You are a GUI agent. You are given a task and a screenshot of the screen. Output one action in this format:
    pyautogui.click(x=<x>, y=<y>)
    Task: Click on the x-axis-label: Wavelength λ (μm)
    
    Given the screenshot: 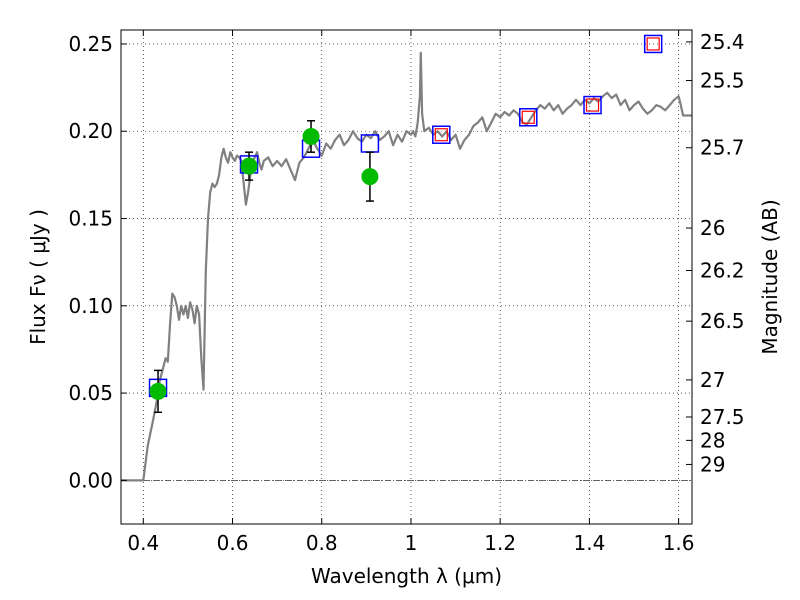 What is the action you would take?
    pyautogui.click(x=406, y=576)
    